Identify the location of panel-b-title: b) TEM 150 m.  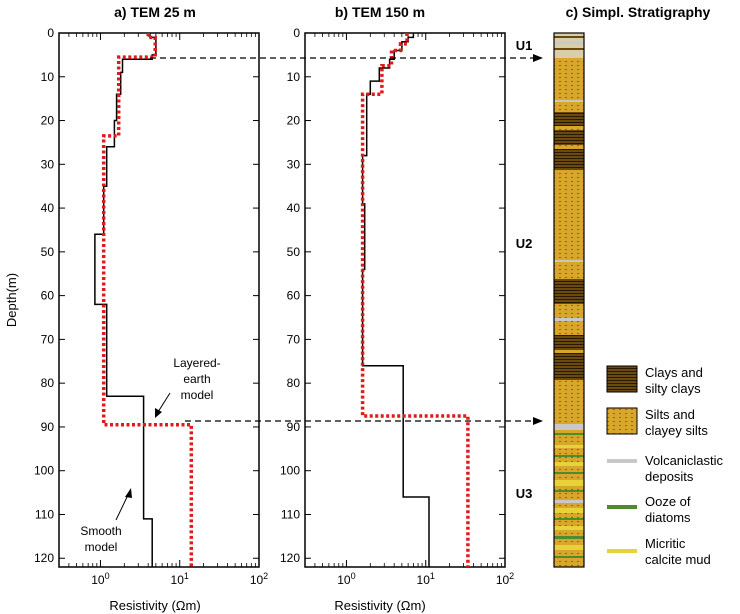
(380, 12).